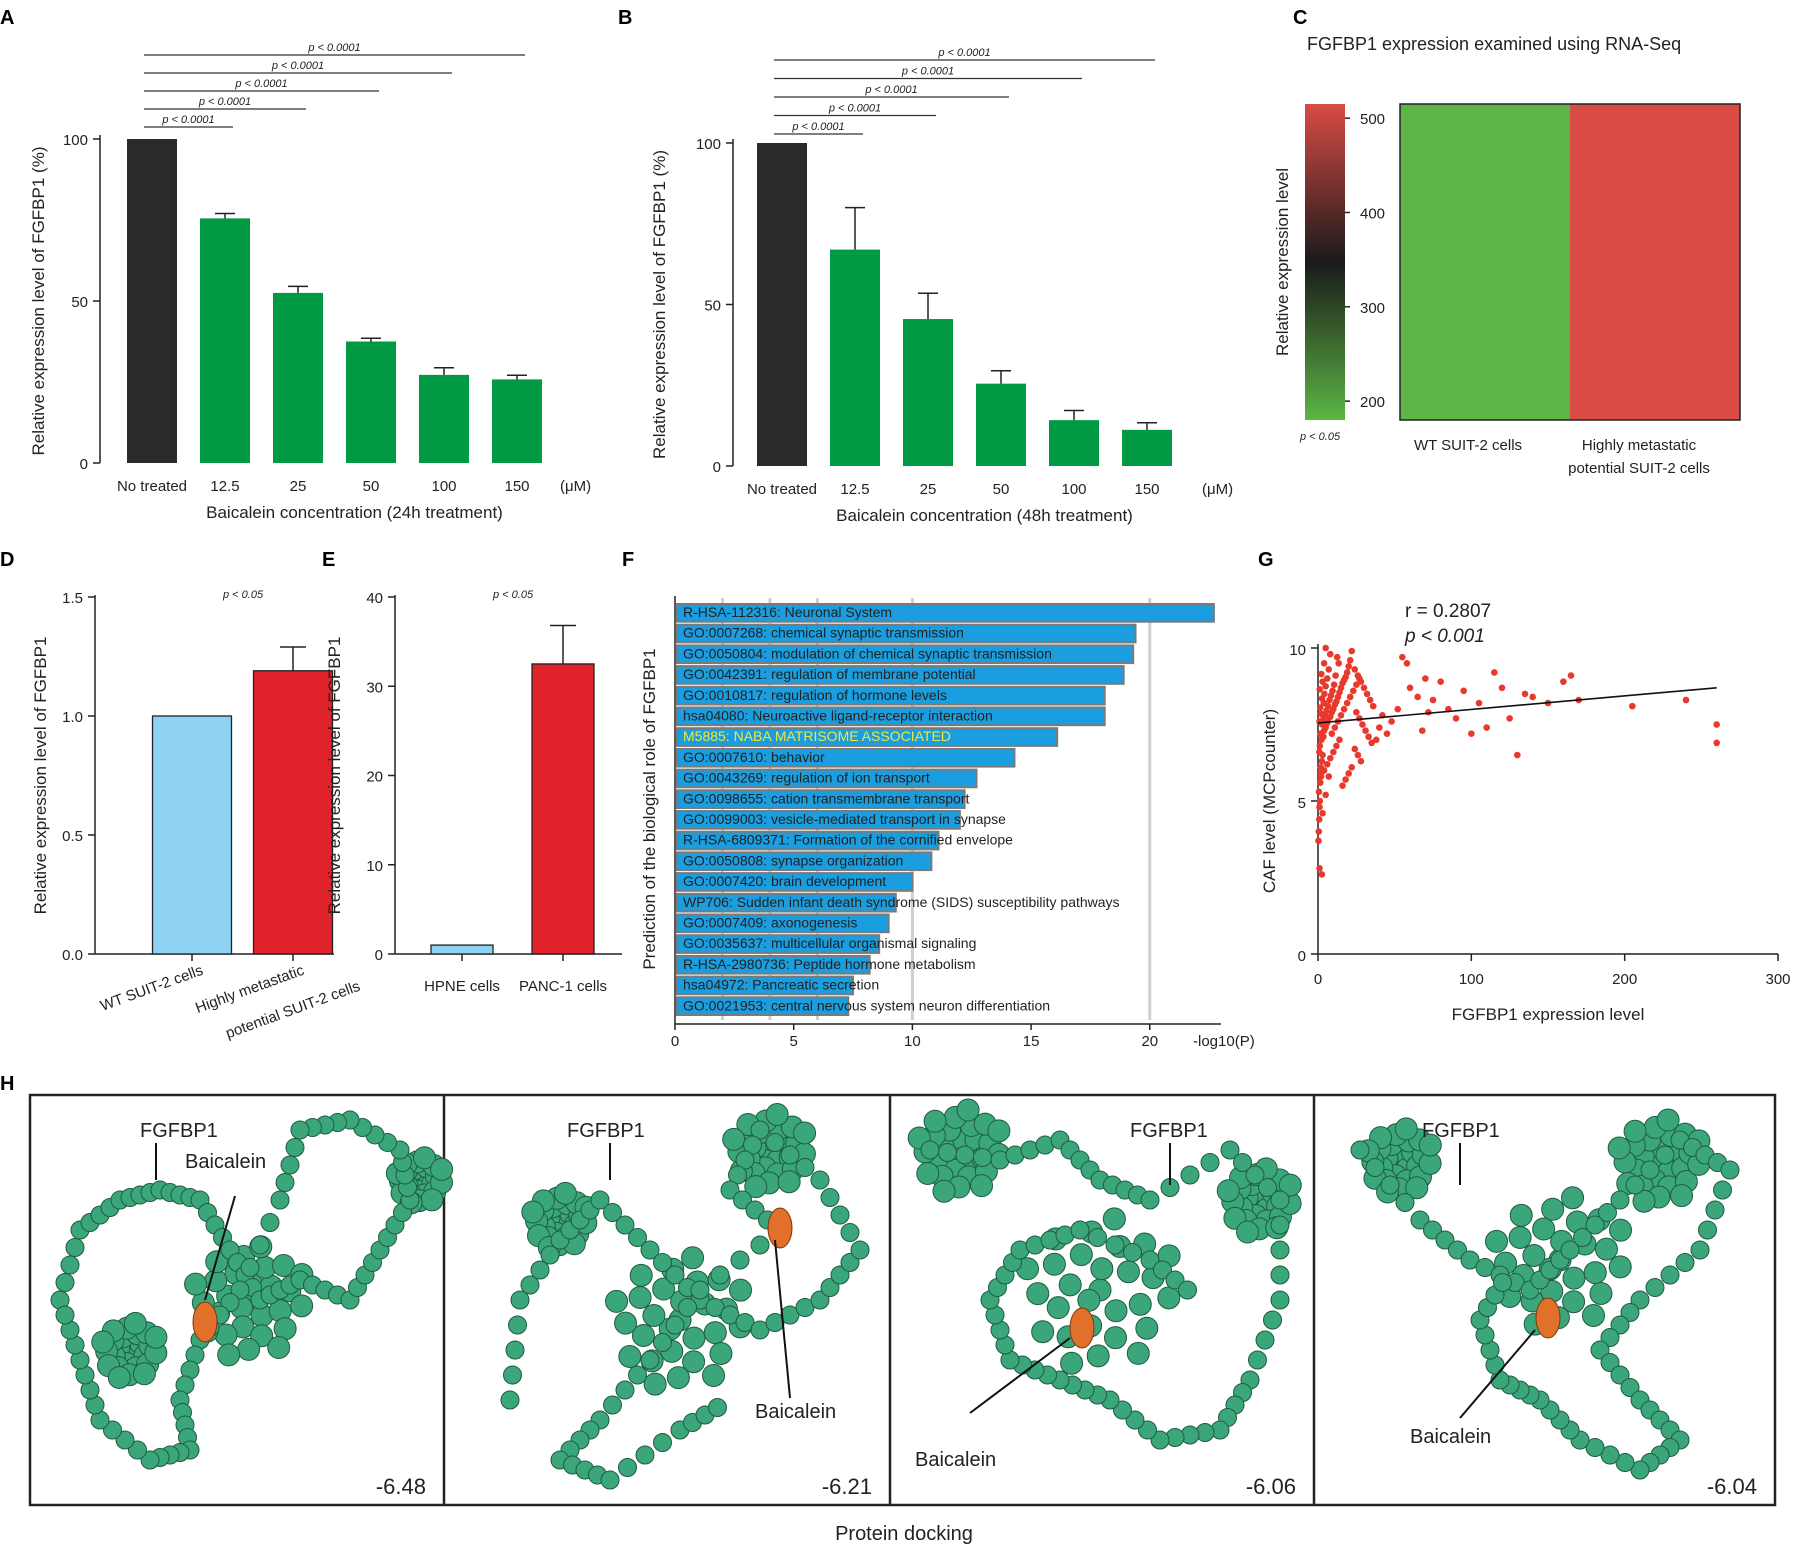  What do you see at coordinates (659, 304) in the screenshot?
I see `y-axis-label: Relative expression level of FGFBP1 (%)` at bounding box center [659, 304].